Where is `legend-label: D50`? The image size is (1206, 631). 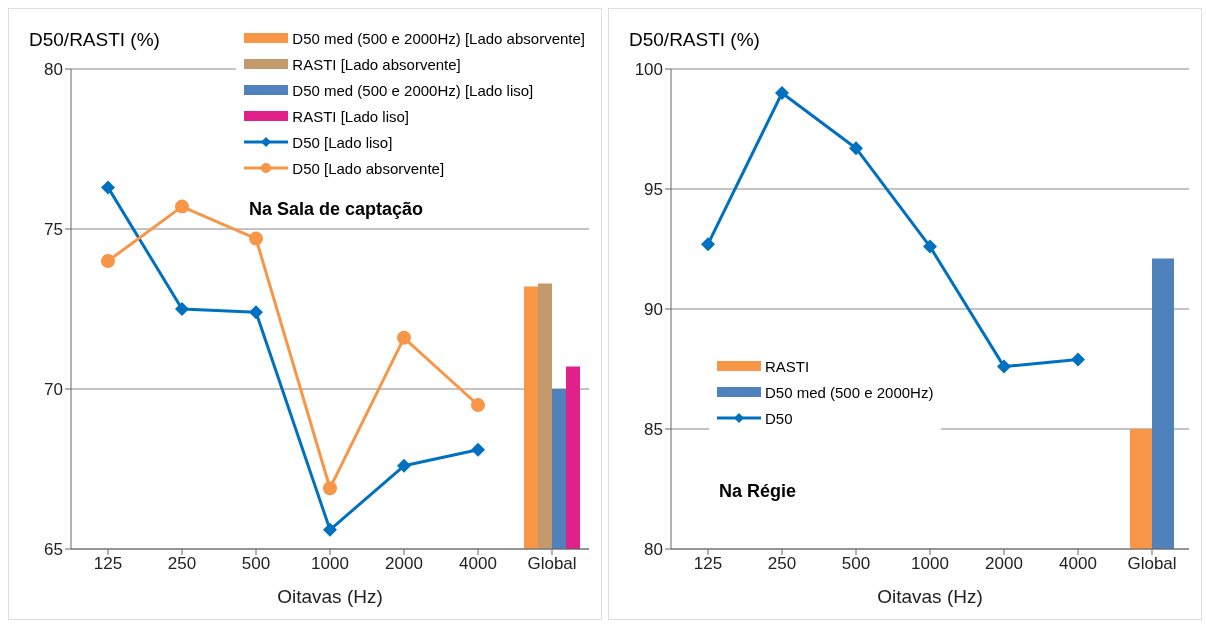 legend-label: D50 is located at coordinates (779, 418).